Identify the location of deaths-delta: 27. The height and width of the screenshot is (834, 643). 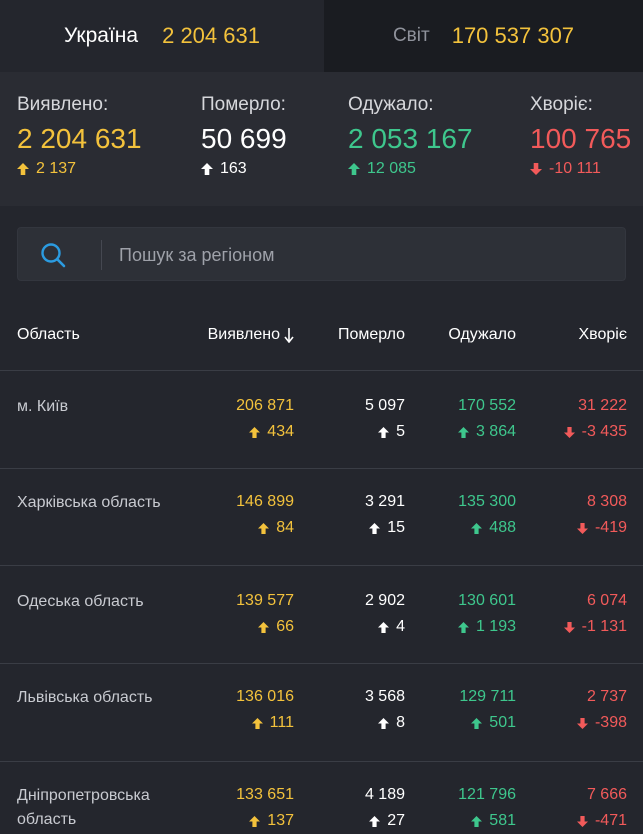
(385, 821).